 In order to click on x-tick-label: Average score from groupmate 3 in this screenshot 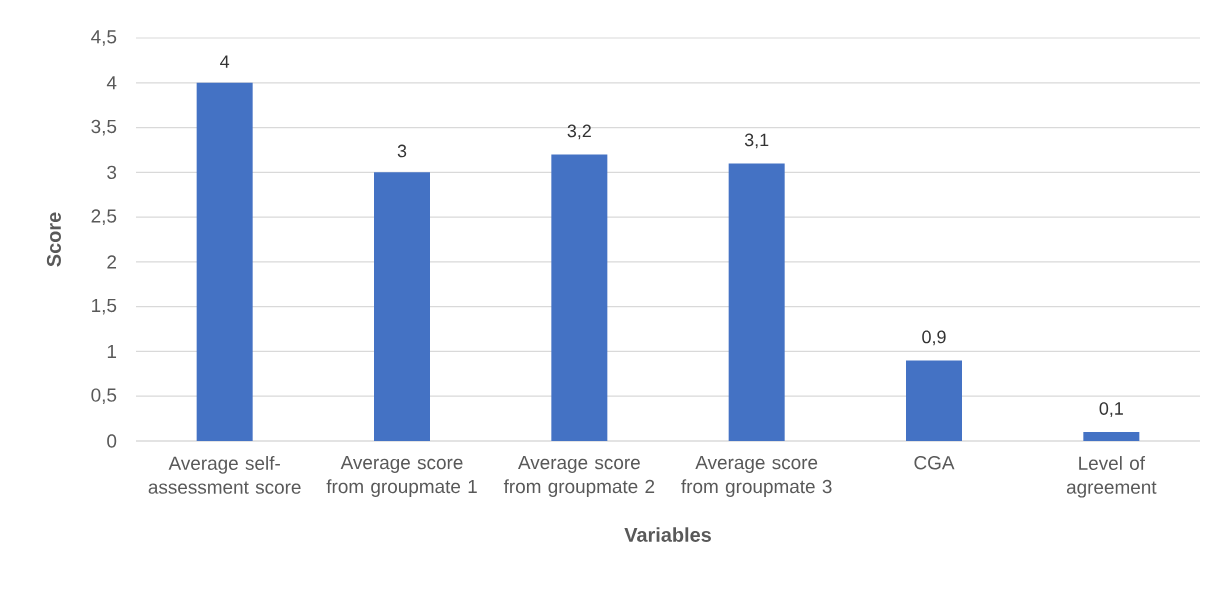, I will do `click(756, 476)`.